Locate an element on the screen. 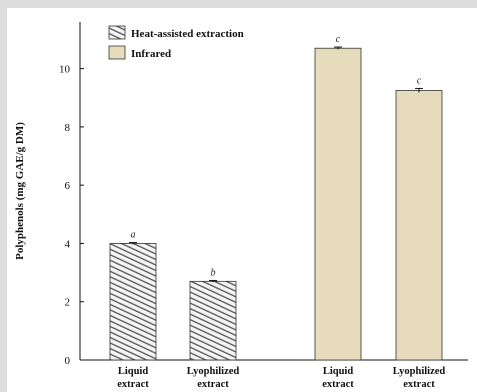  y-tick-label: 4 is located at coordinates (68, 244).